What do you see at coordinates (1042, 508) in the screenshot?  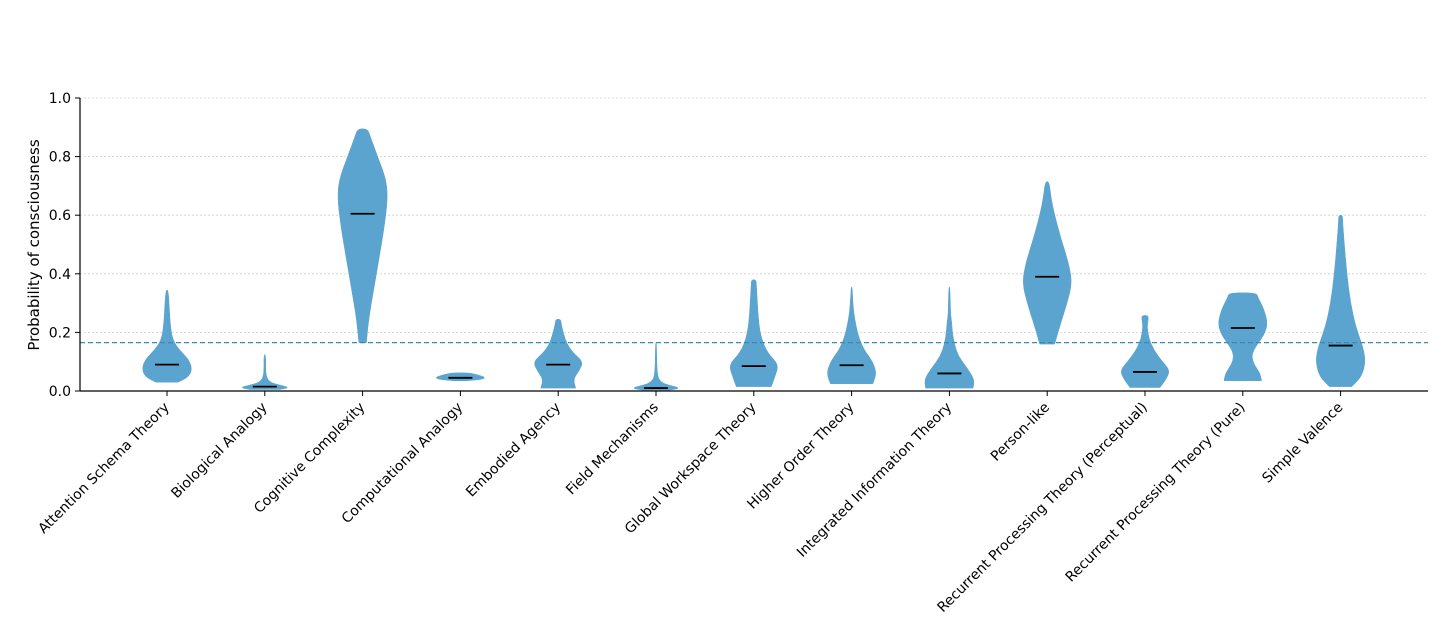 I see `x-tick-label: Recurrent Processing Theory (Perceptual)` at bounding box center [1042, 508].